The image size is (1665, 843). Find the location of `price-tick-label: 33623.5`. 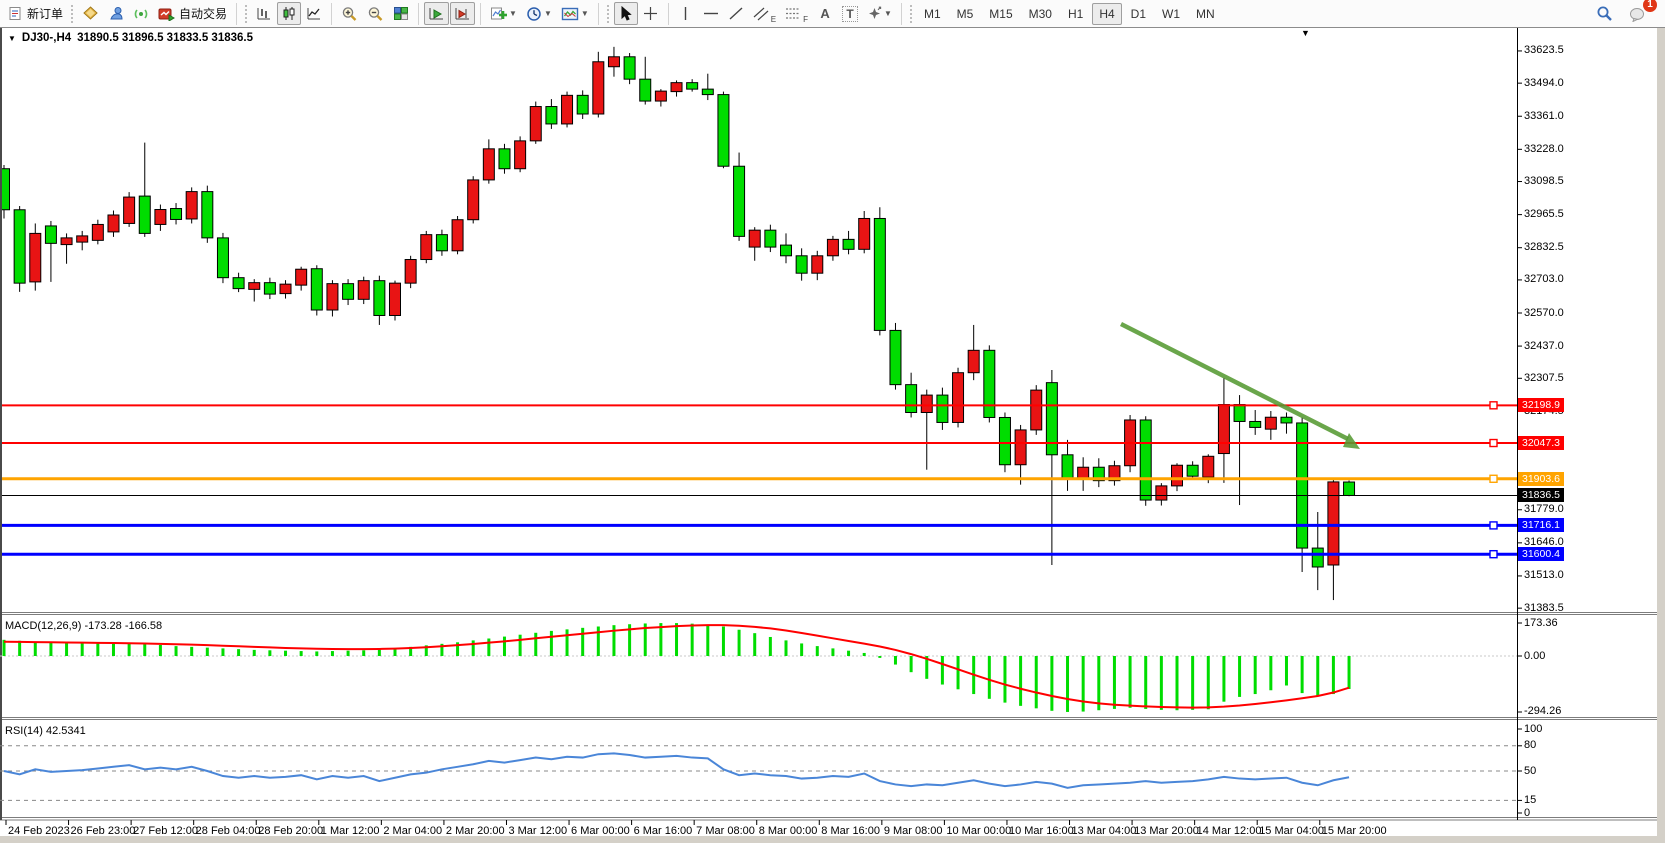

price-tick-label: 33623.5 is located at coordinates (1544, 50).